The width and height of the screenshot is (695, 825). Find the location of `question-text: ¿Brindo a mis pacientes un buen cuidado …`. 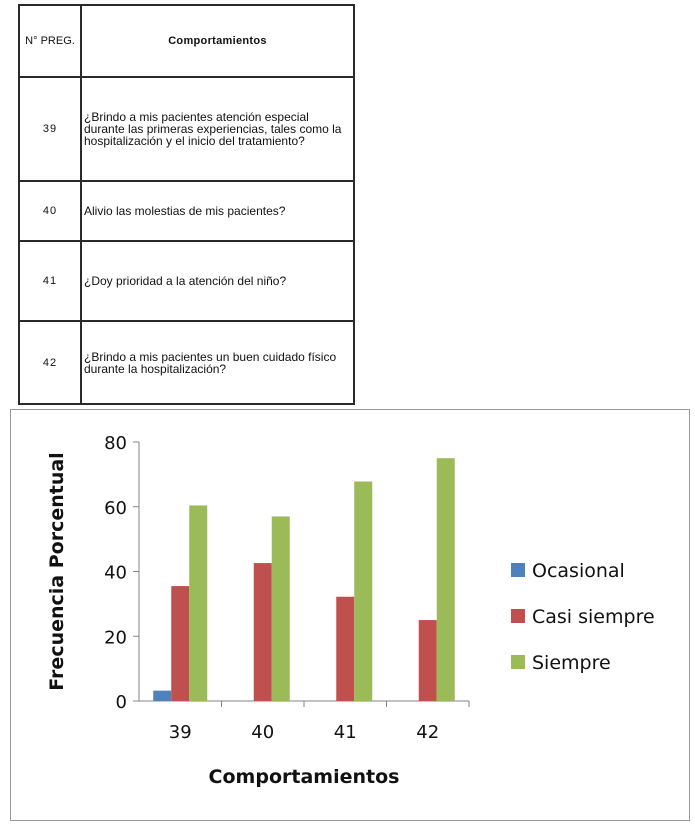

question-text: ¿Brindo a mis pacientes un buen cuidado … is located at coordinates (217, 362).